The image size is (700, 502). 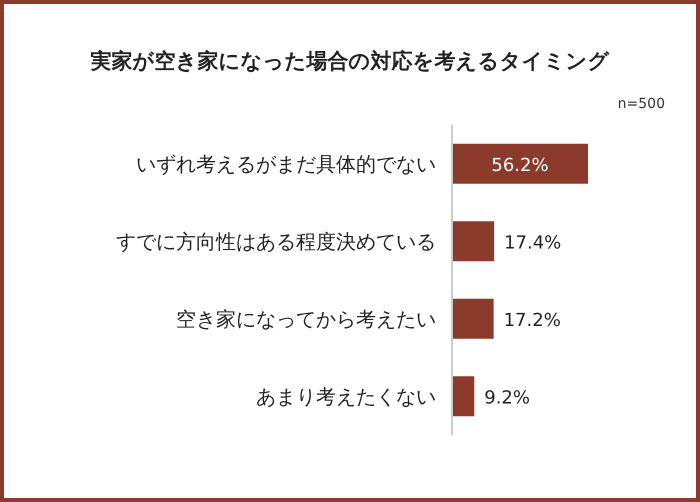 I want to click on chart-title: 実家が空き家になった場合の対応を考えるタイミング, so click(x=350, y=61).